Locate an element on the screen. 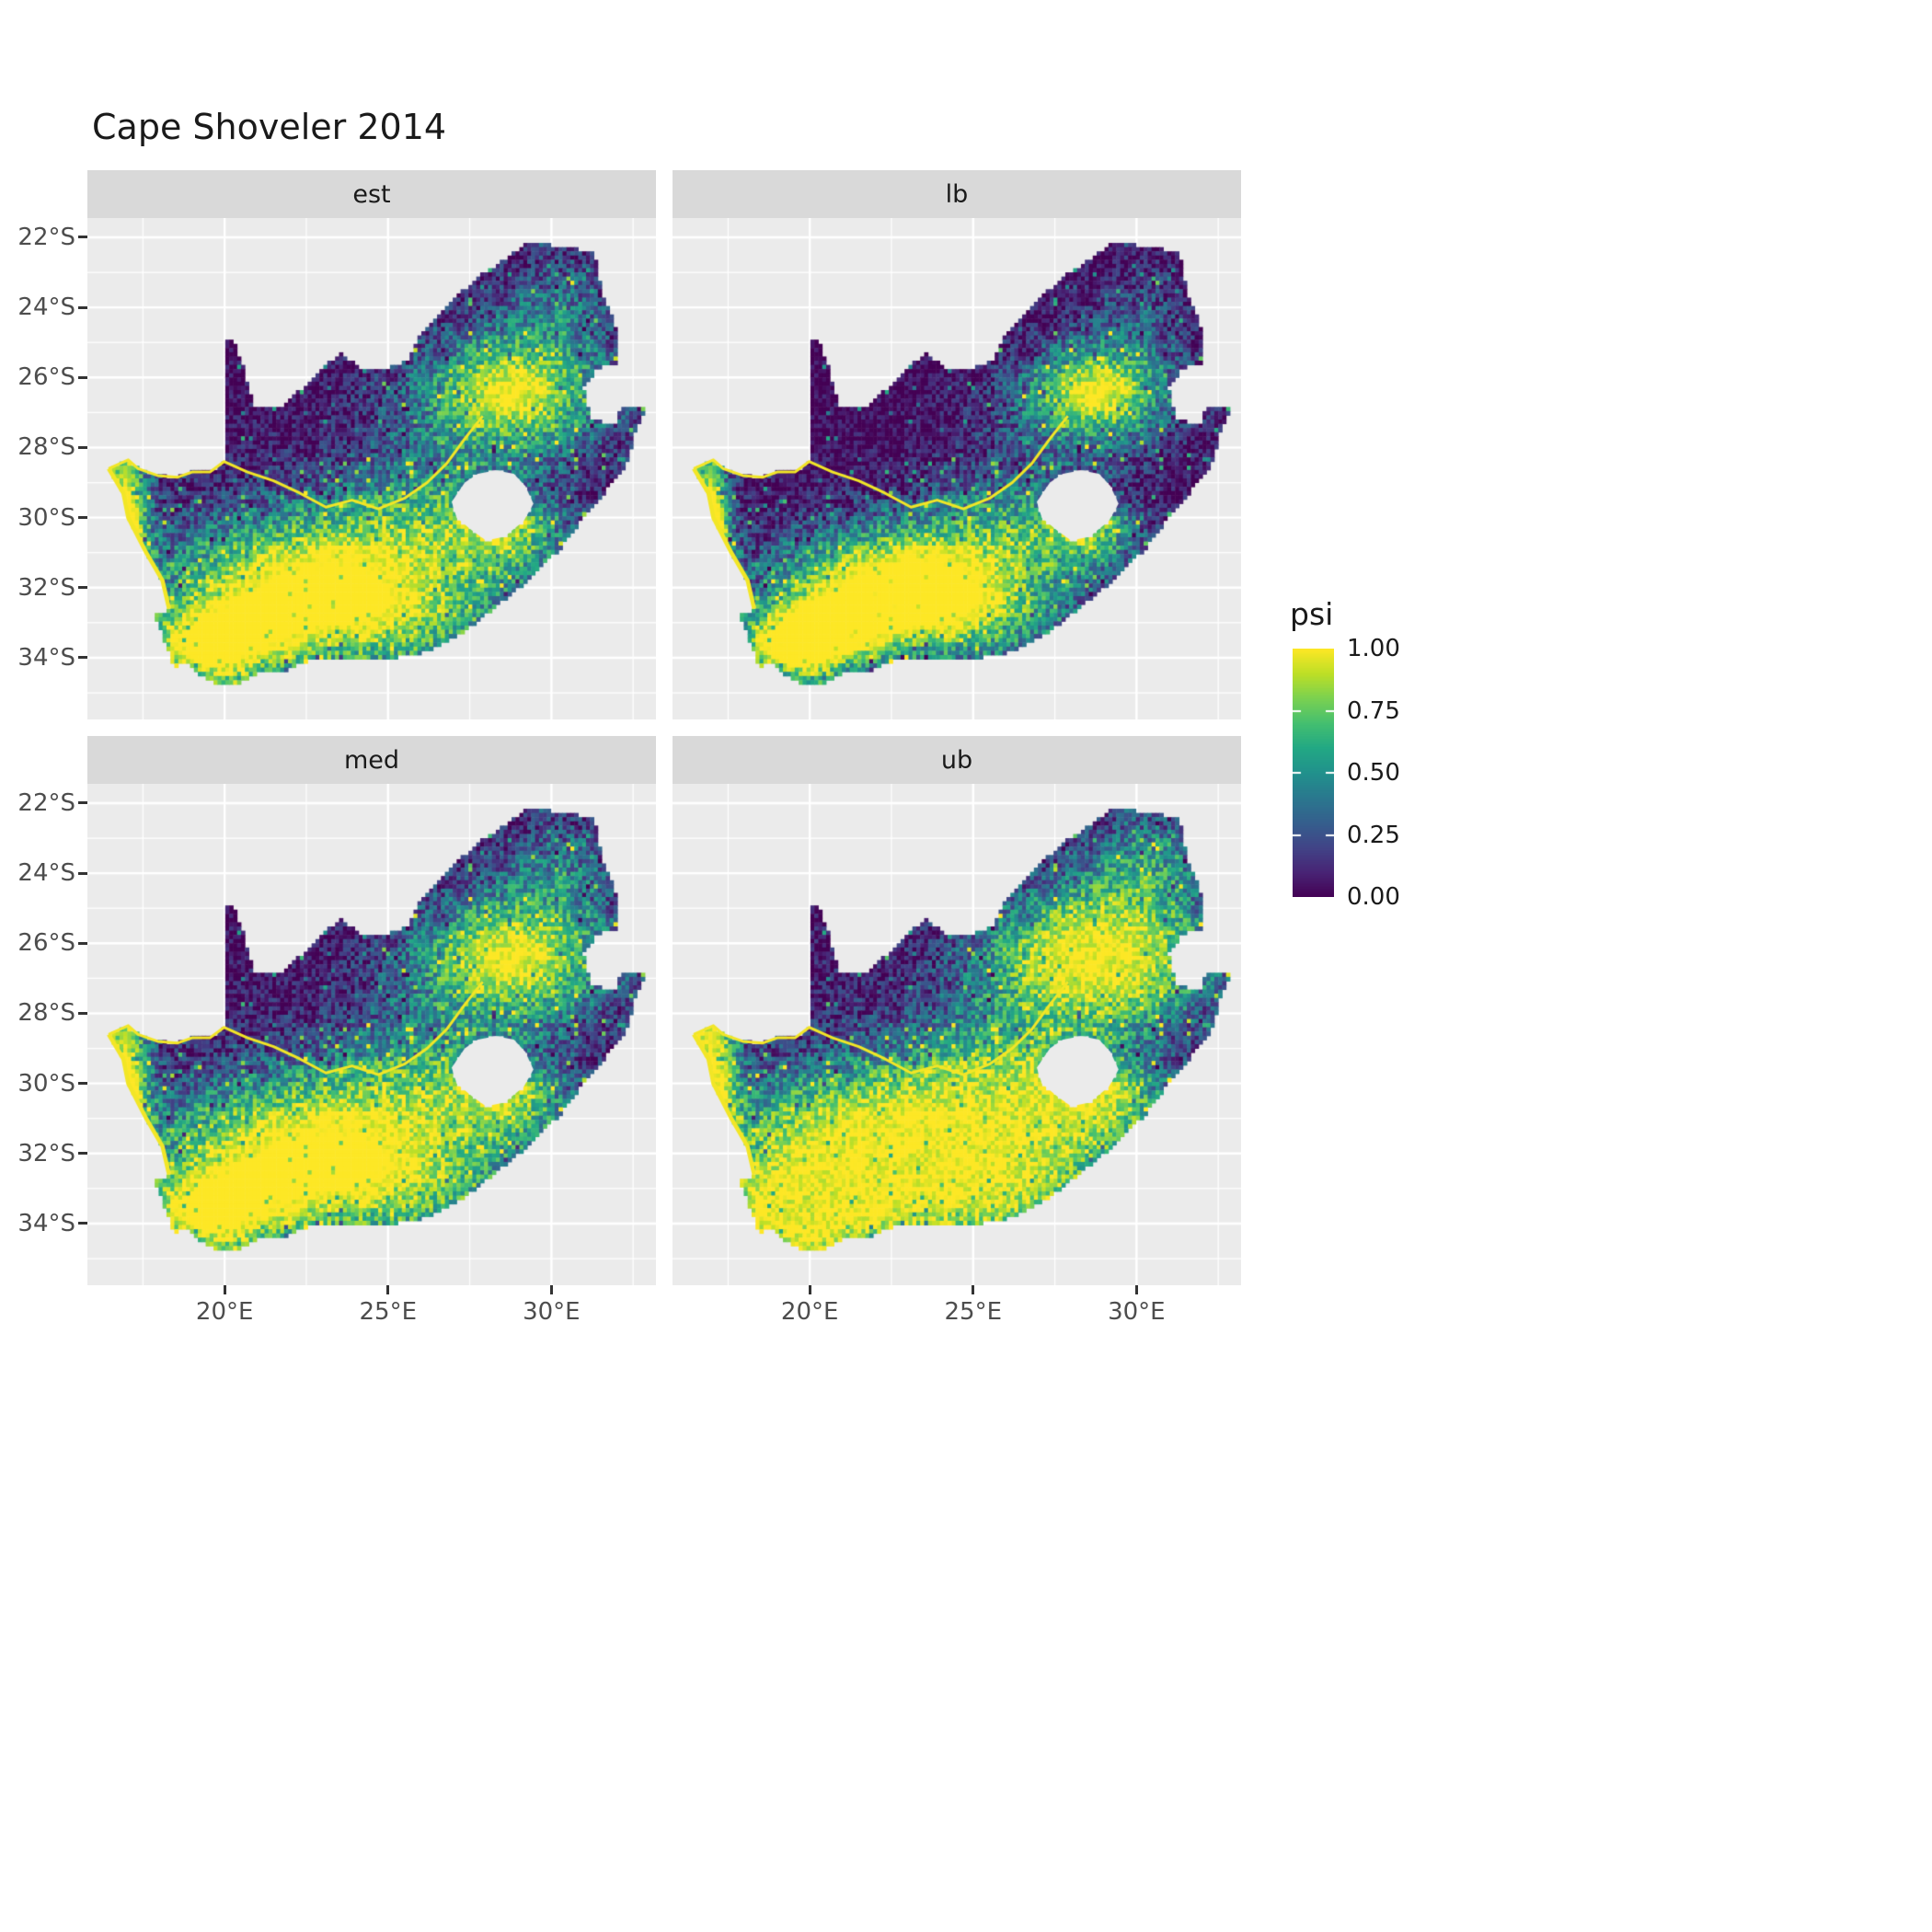  legend-tick-label: 0.50 is located at coordinates (1373, 773).